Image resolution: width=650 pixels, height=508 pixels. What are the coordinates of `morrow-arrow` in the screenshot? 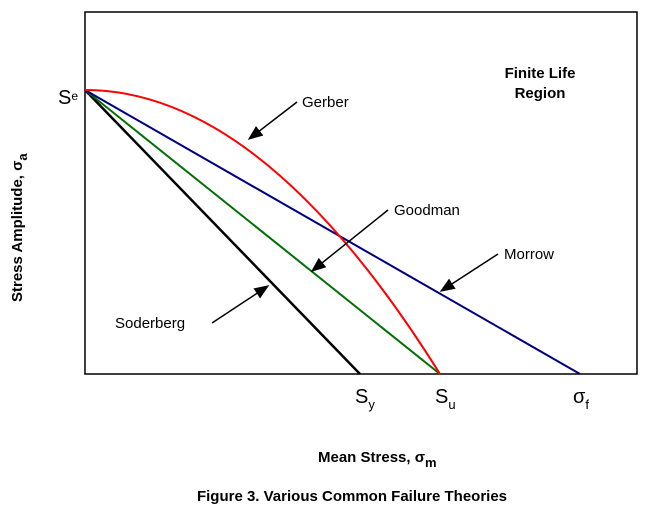 It's located at (469, 272).